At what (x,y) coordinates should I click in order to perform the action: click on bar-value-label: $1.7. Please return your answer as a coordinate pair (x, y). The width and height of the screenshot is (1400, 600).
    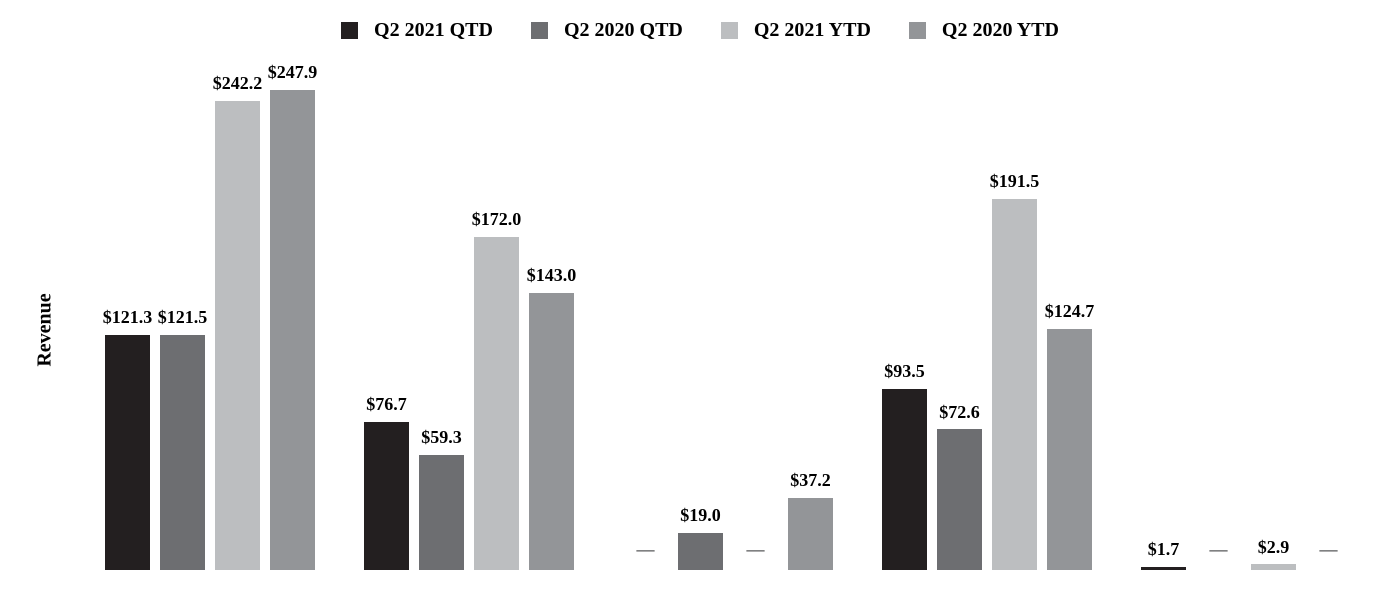
    Looking at the image, I should click on (1163, 548).